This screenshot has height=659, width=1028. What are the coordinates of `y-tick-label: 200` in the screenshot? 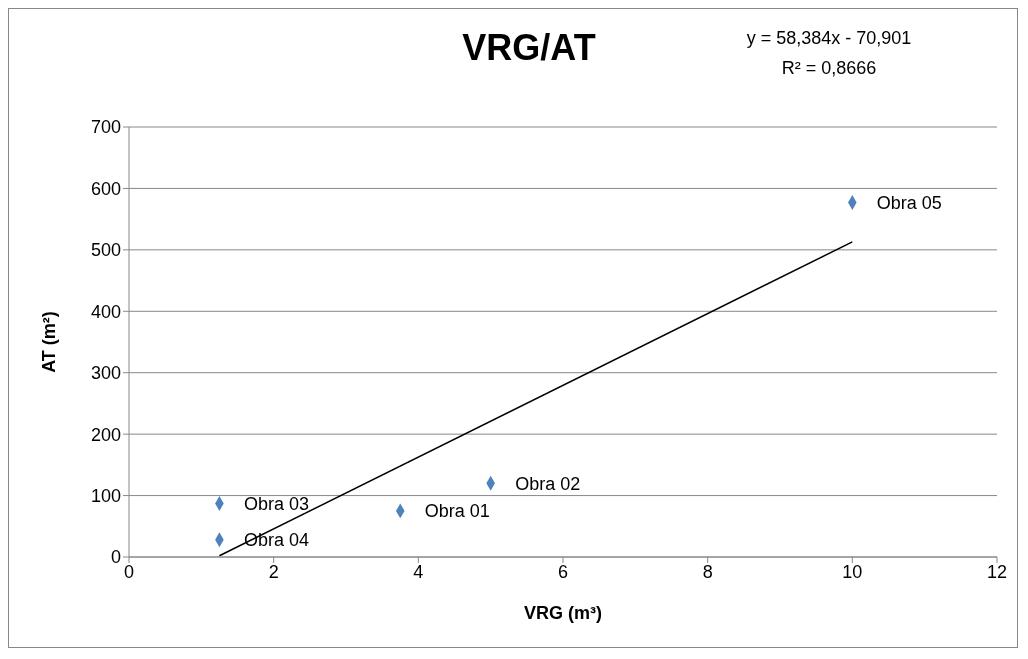 It's located at (105, 434).